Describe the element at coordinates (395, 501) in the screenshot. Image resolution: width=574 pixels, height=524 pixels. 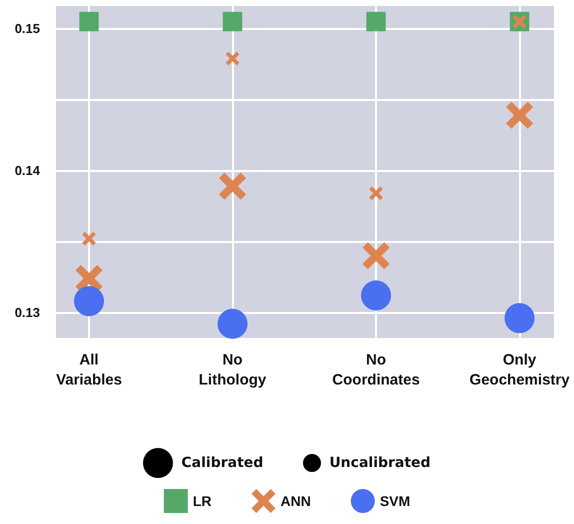
I see `legend-label: SVM` at that location.